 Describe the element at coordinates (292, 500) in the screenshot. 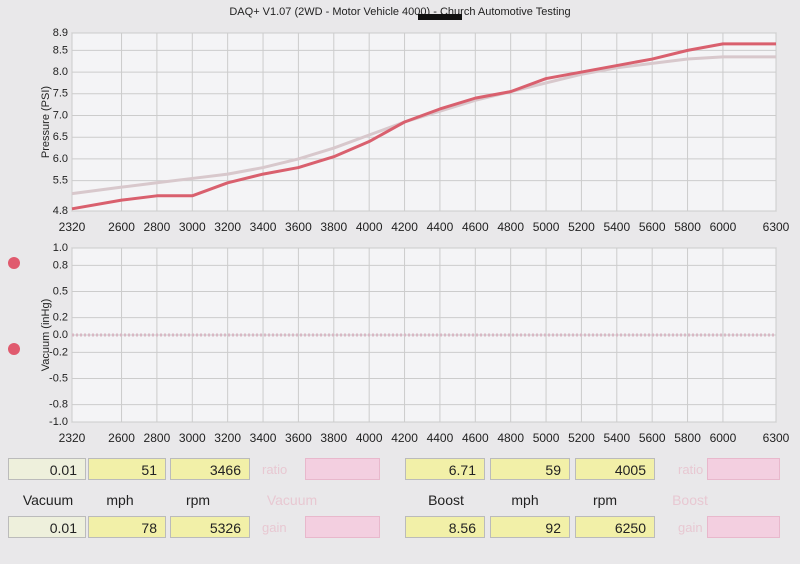

I see `faded-label: Vacuum` at that location.